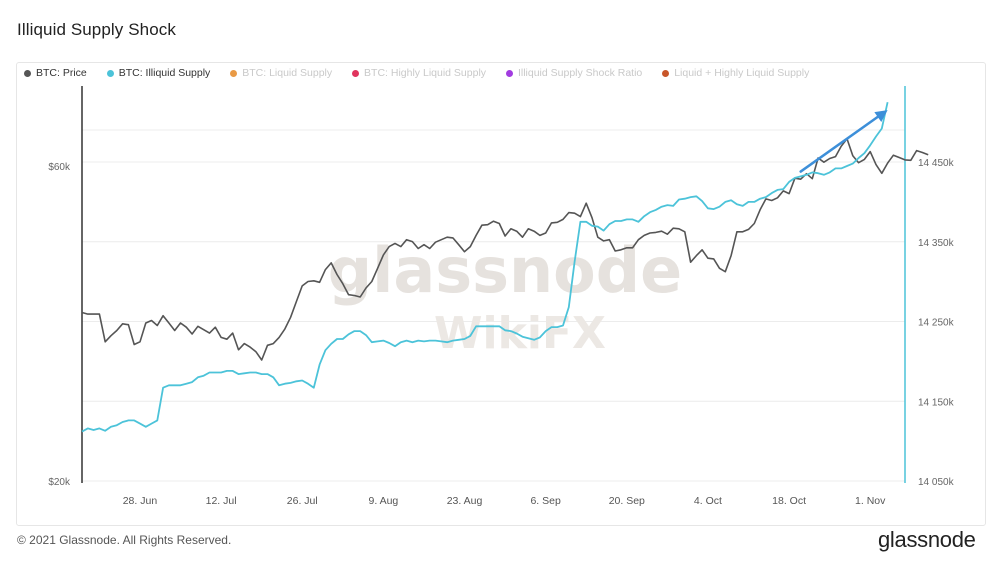  Describe the element at coordinates (936, 402) in the screenshot. I see `y-axis-right-tick-label: 14 150k` at that location.